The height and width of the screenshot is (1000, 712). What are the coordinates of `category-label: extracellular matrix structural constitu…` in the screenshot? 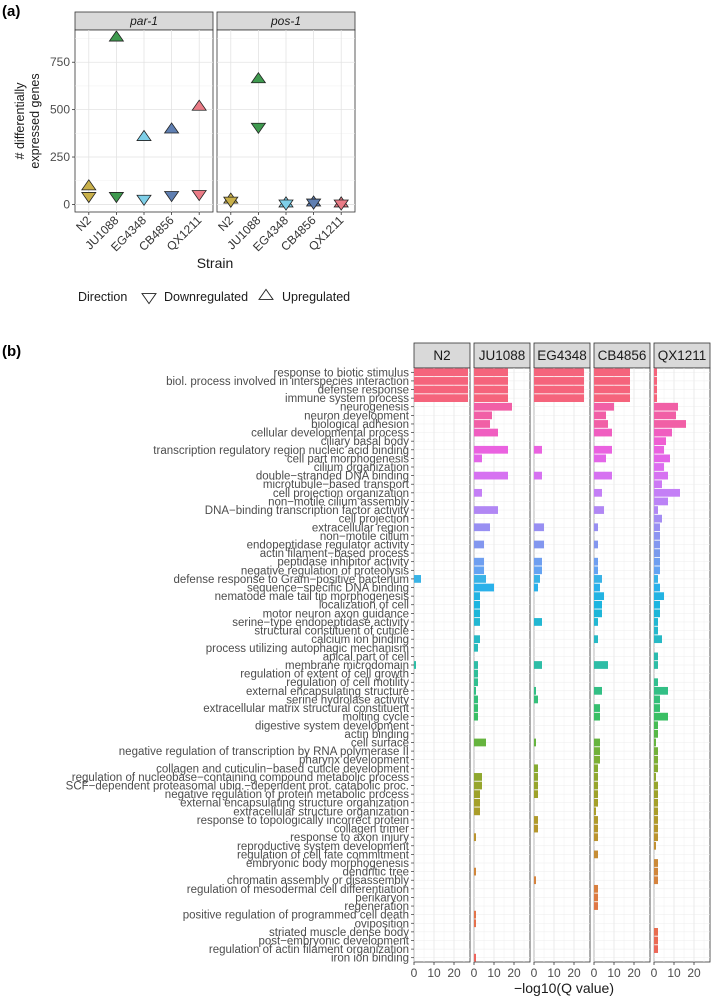 It's located at (306, 709).